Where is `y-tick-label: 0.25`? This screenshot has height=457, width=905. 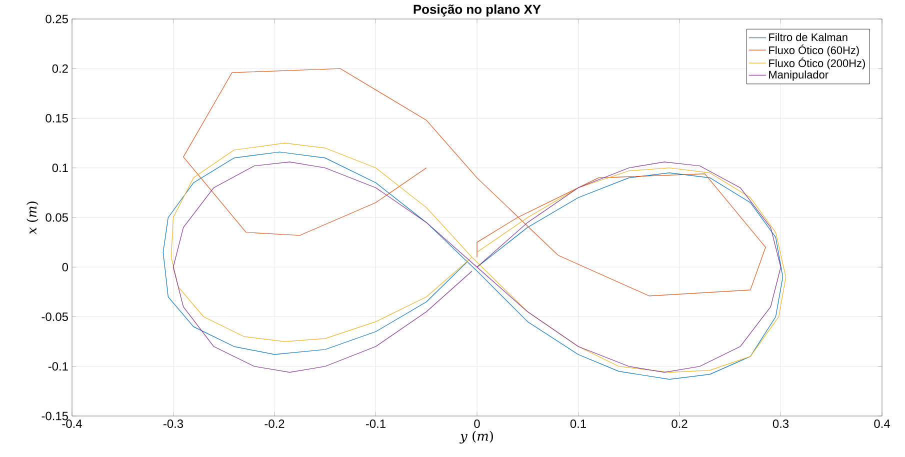 y-tick-label: 0.25 is located at coordinates (57, 19).